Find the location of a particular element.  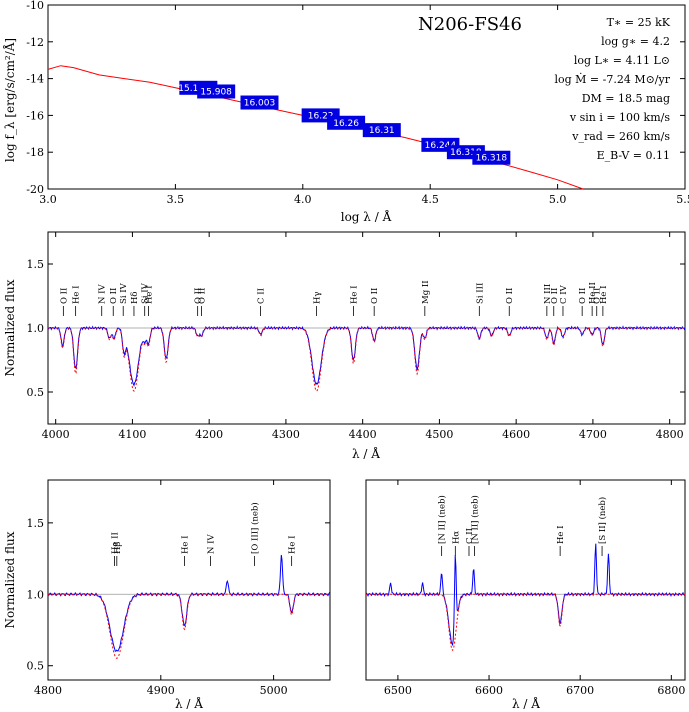

x-tick-label: 5000 is located at coordinates (274, 690).